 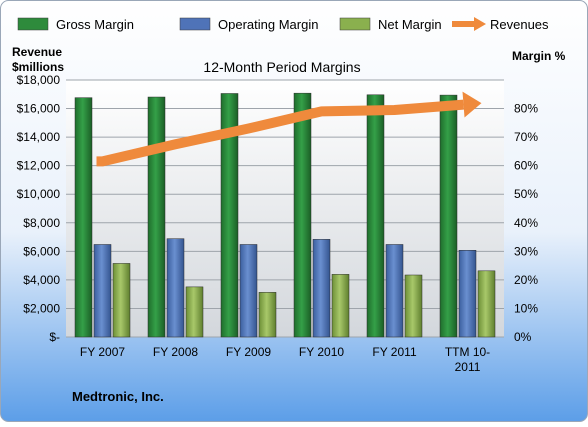 What do you see at coordinates (41, 280) in the screenshot?
I see `left-tick-label: $4,000` at bounding box center [41, 280].